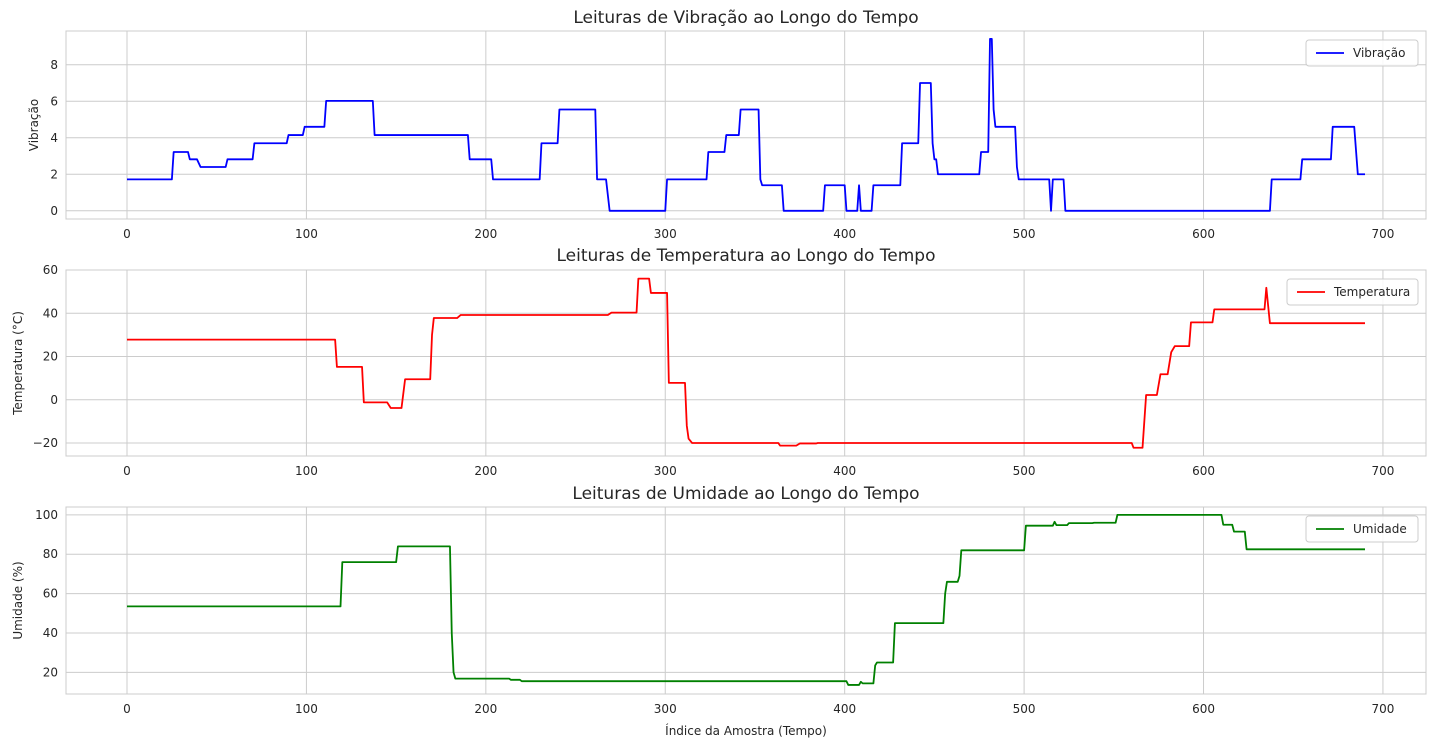  Describe the element at coordinates (1379, 53) in the screenshot. I see `legend-label: Vibração` at that location.